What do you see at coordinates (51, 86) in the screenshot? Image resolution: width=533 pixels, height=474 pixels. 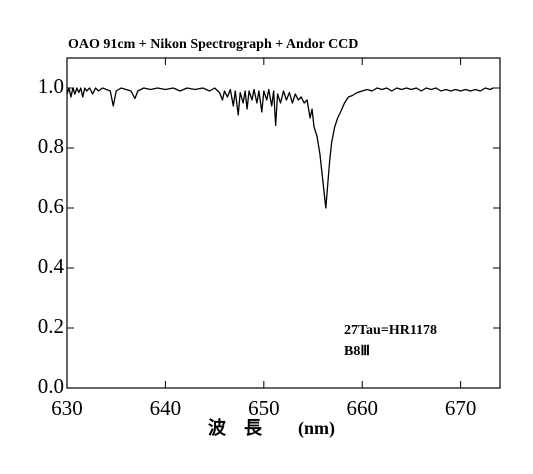 I see `y-tick-label: 1.0` at bounding box center [51, 86].